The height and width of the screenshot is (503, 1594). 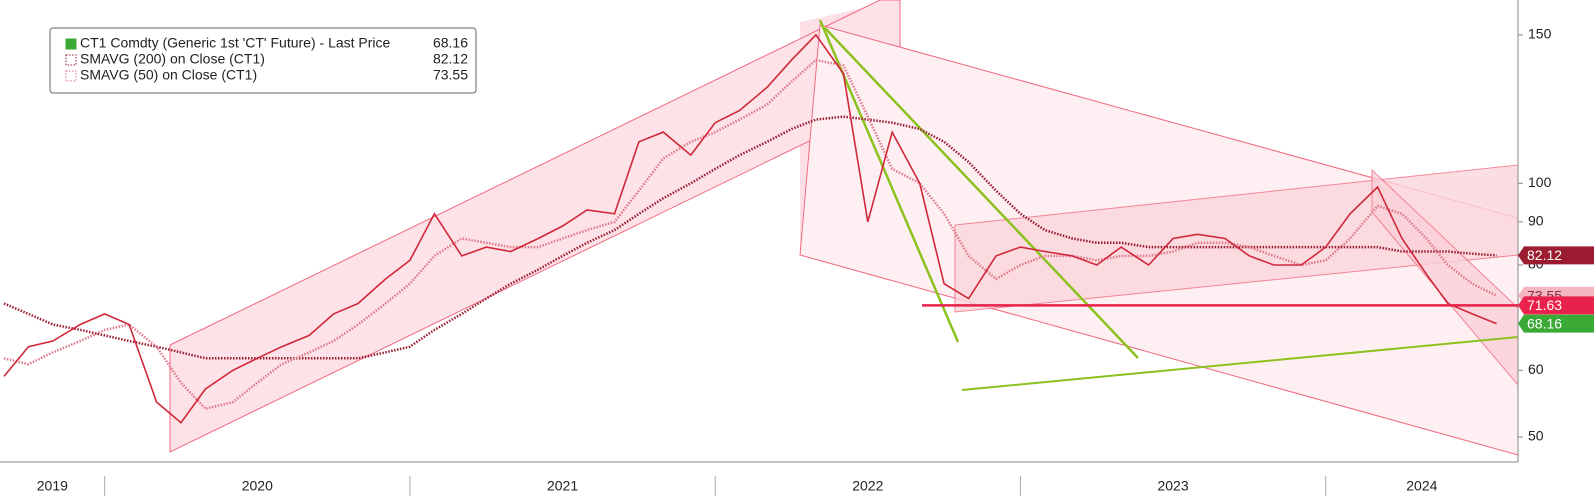 I want to click on legend-label: SMAVG (50) on Close (CT1), so click(x=168, y=75).